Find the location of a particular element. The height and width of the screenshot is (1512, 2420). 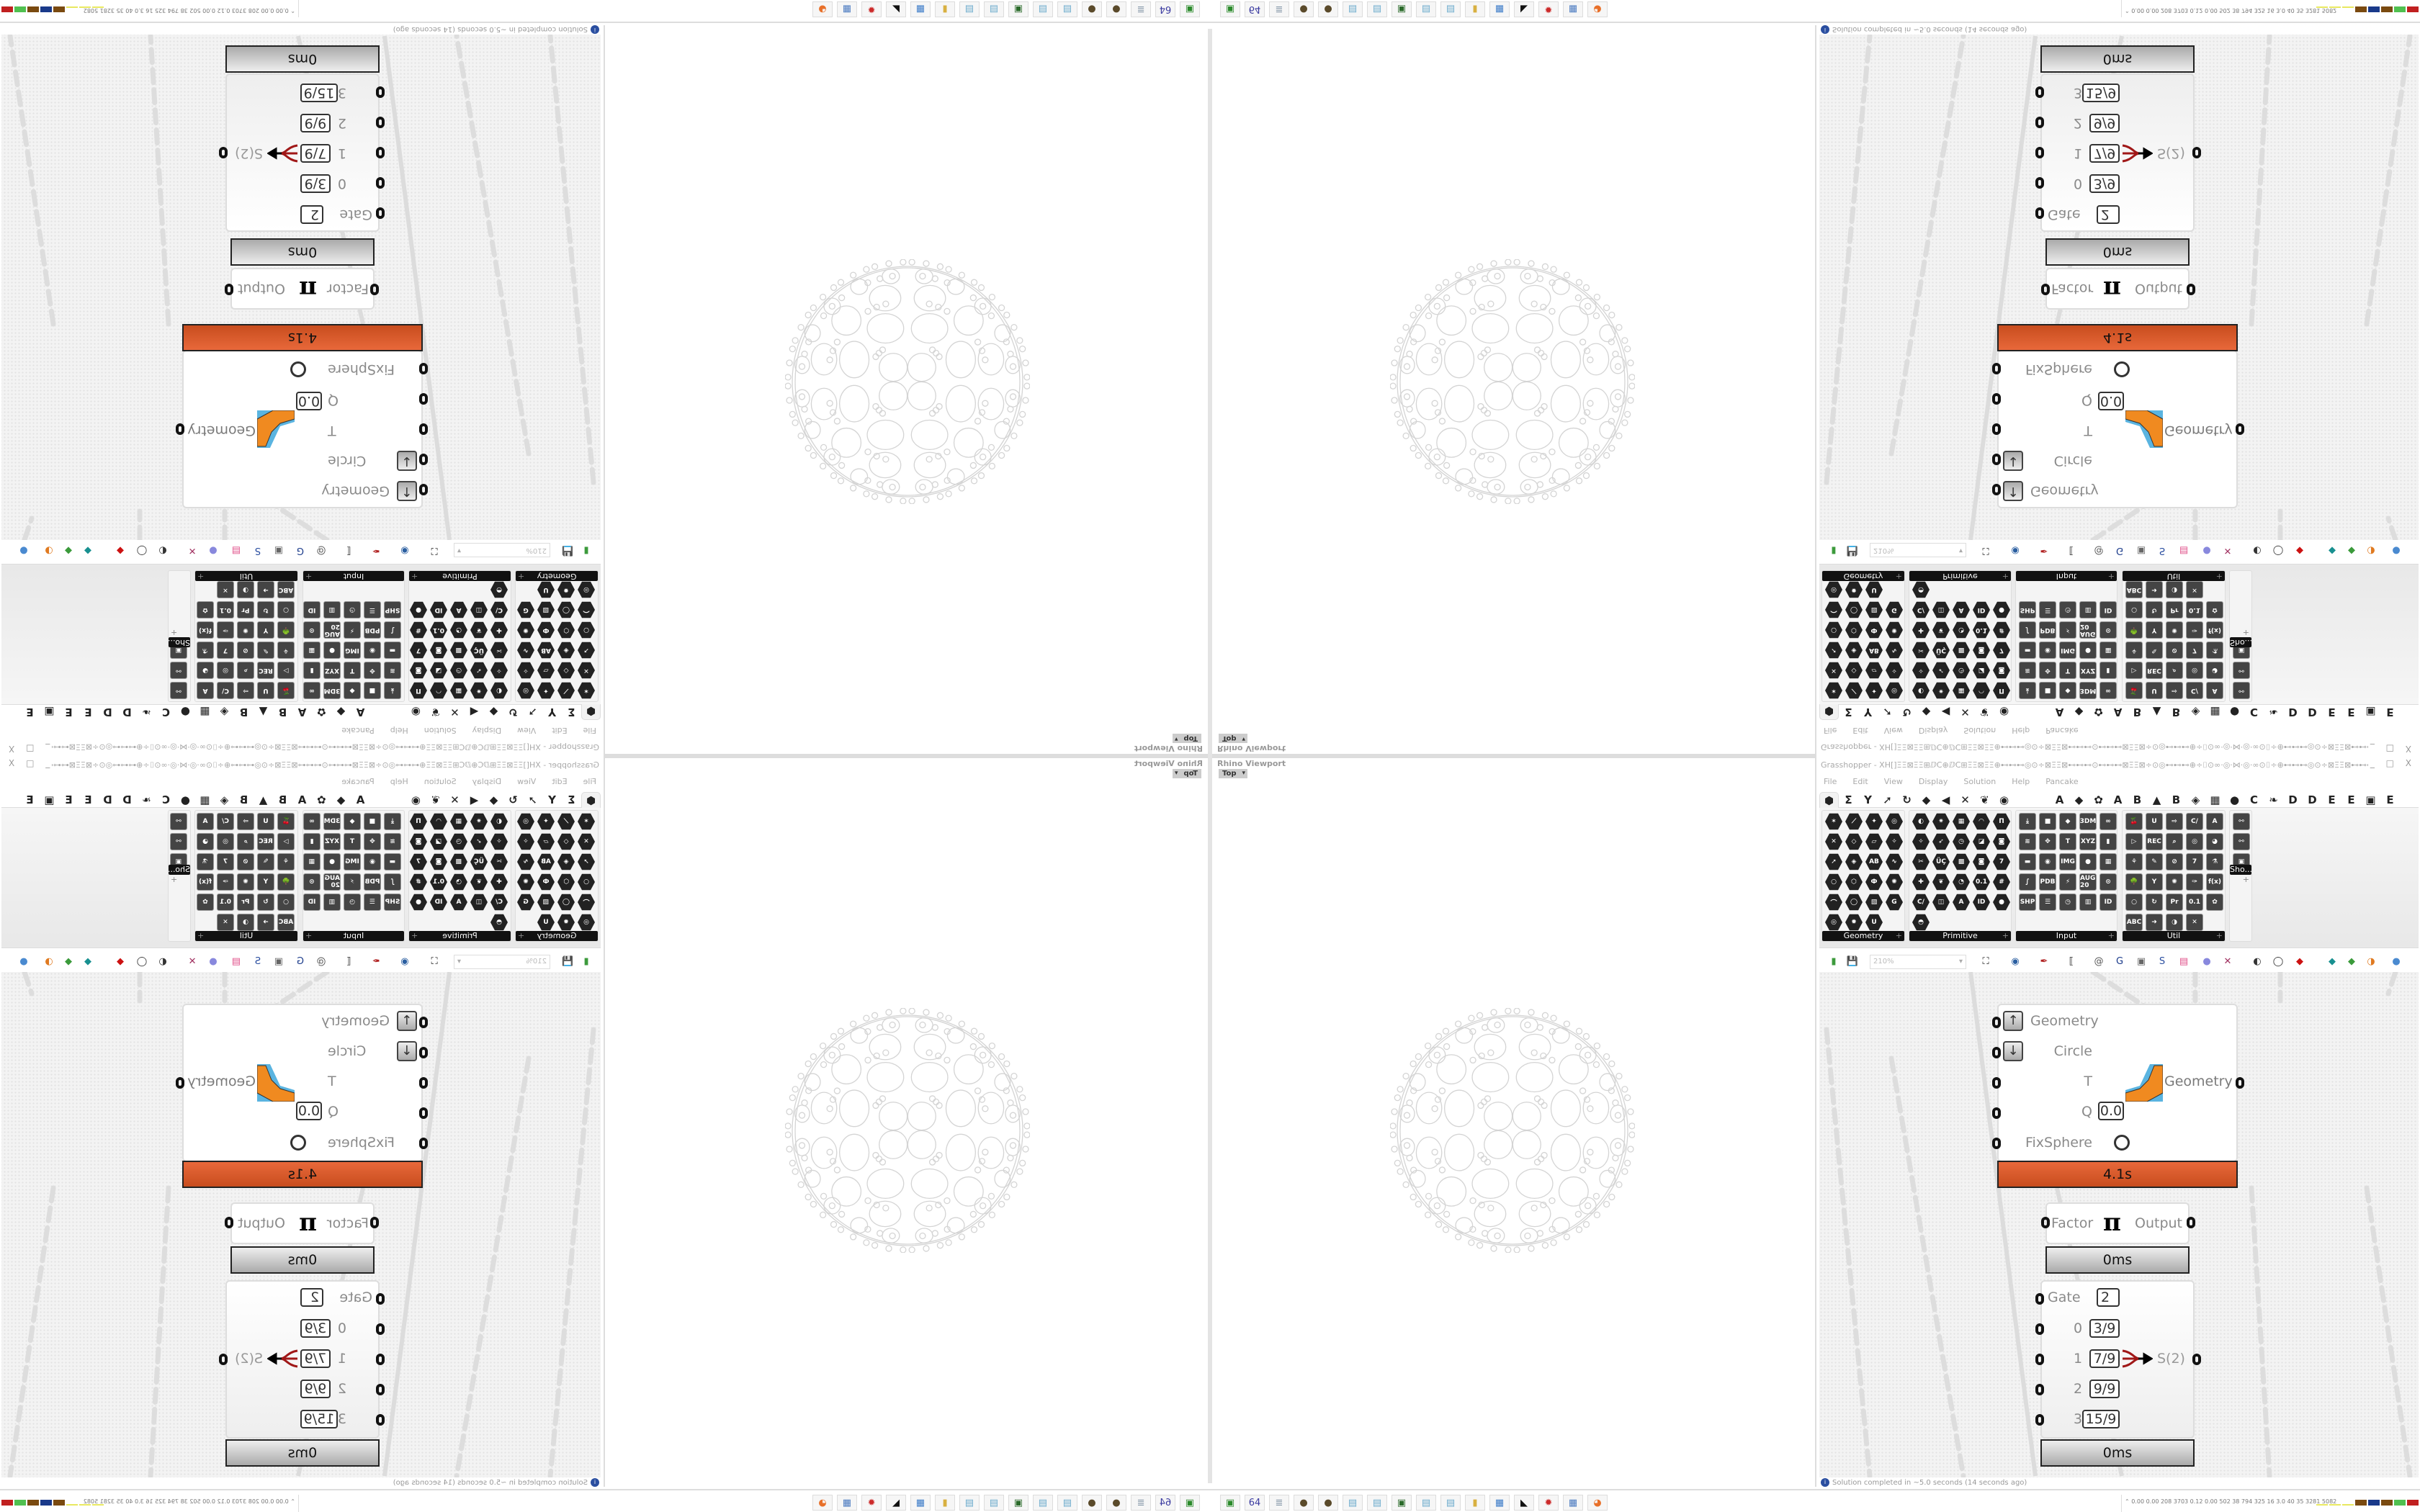

output-grip is located at coordinates (2191, 289).